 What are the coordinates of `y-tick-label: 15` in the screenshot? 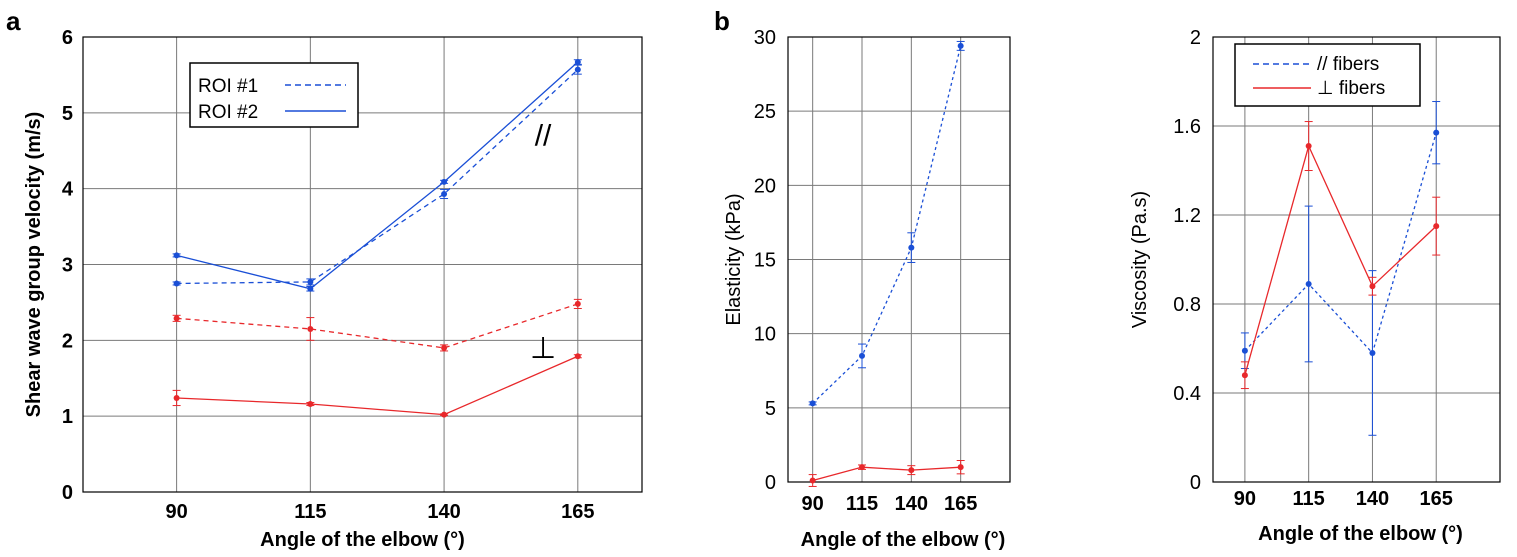 It's located at (765, 261).